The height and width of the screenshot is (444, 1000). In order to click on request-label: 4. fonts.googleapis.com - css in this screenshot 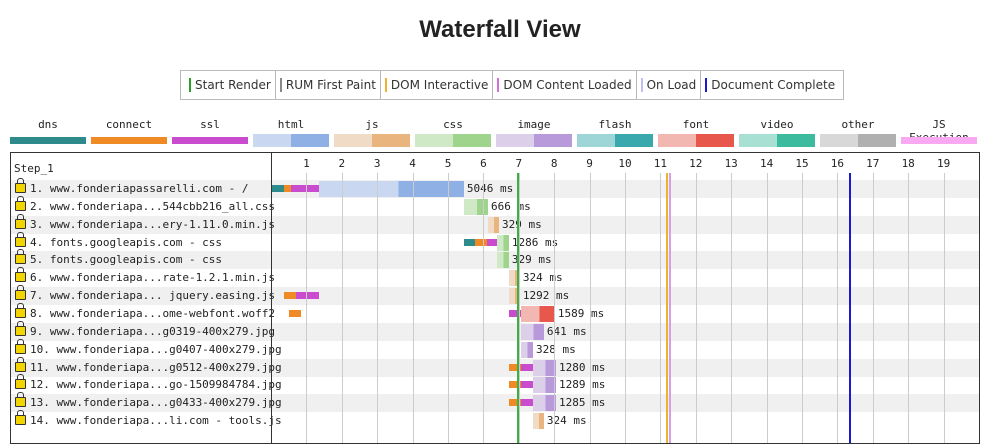, I will do `click(119, 240)`.